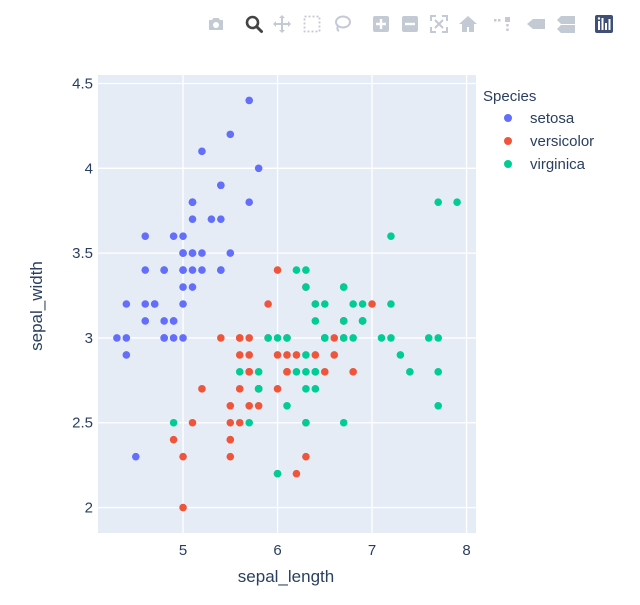  What do you see at coordinates (239, 355) in the screenshot?
I see `point-versicolor: versicolor (5.6, 2.9)` at bounding box center [239, 355].